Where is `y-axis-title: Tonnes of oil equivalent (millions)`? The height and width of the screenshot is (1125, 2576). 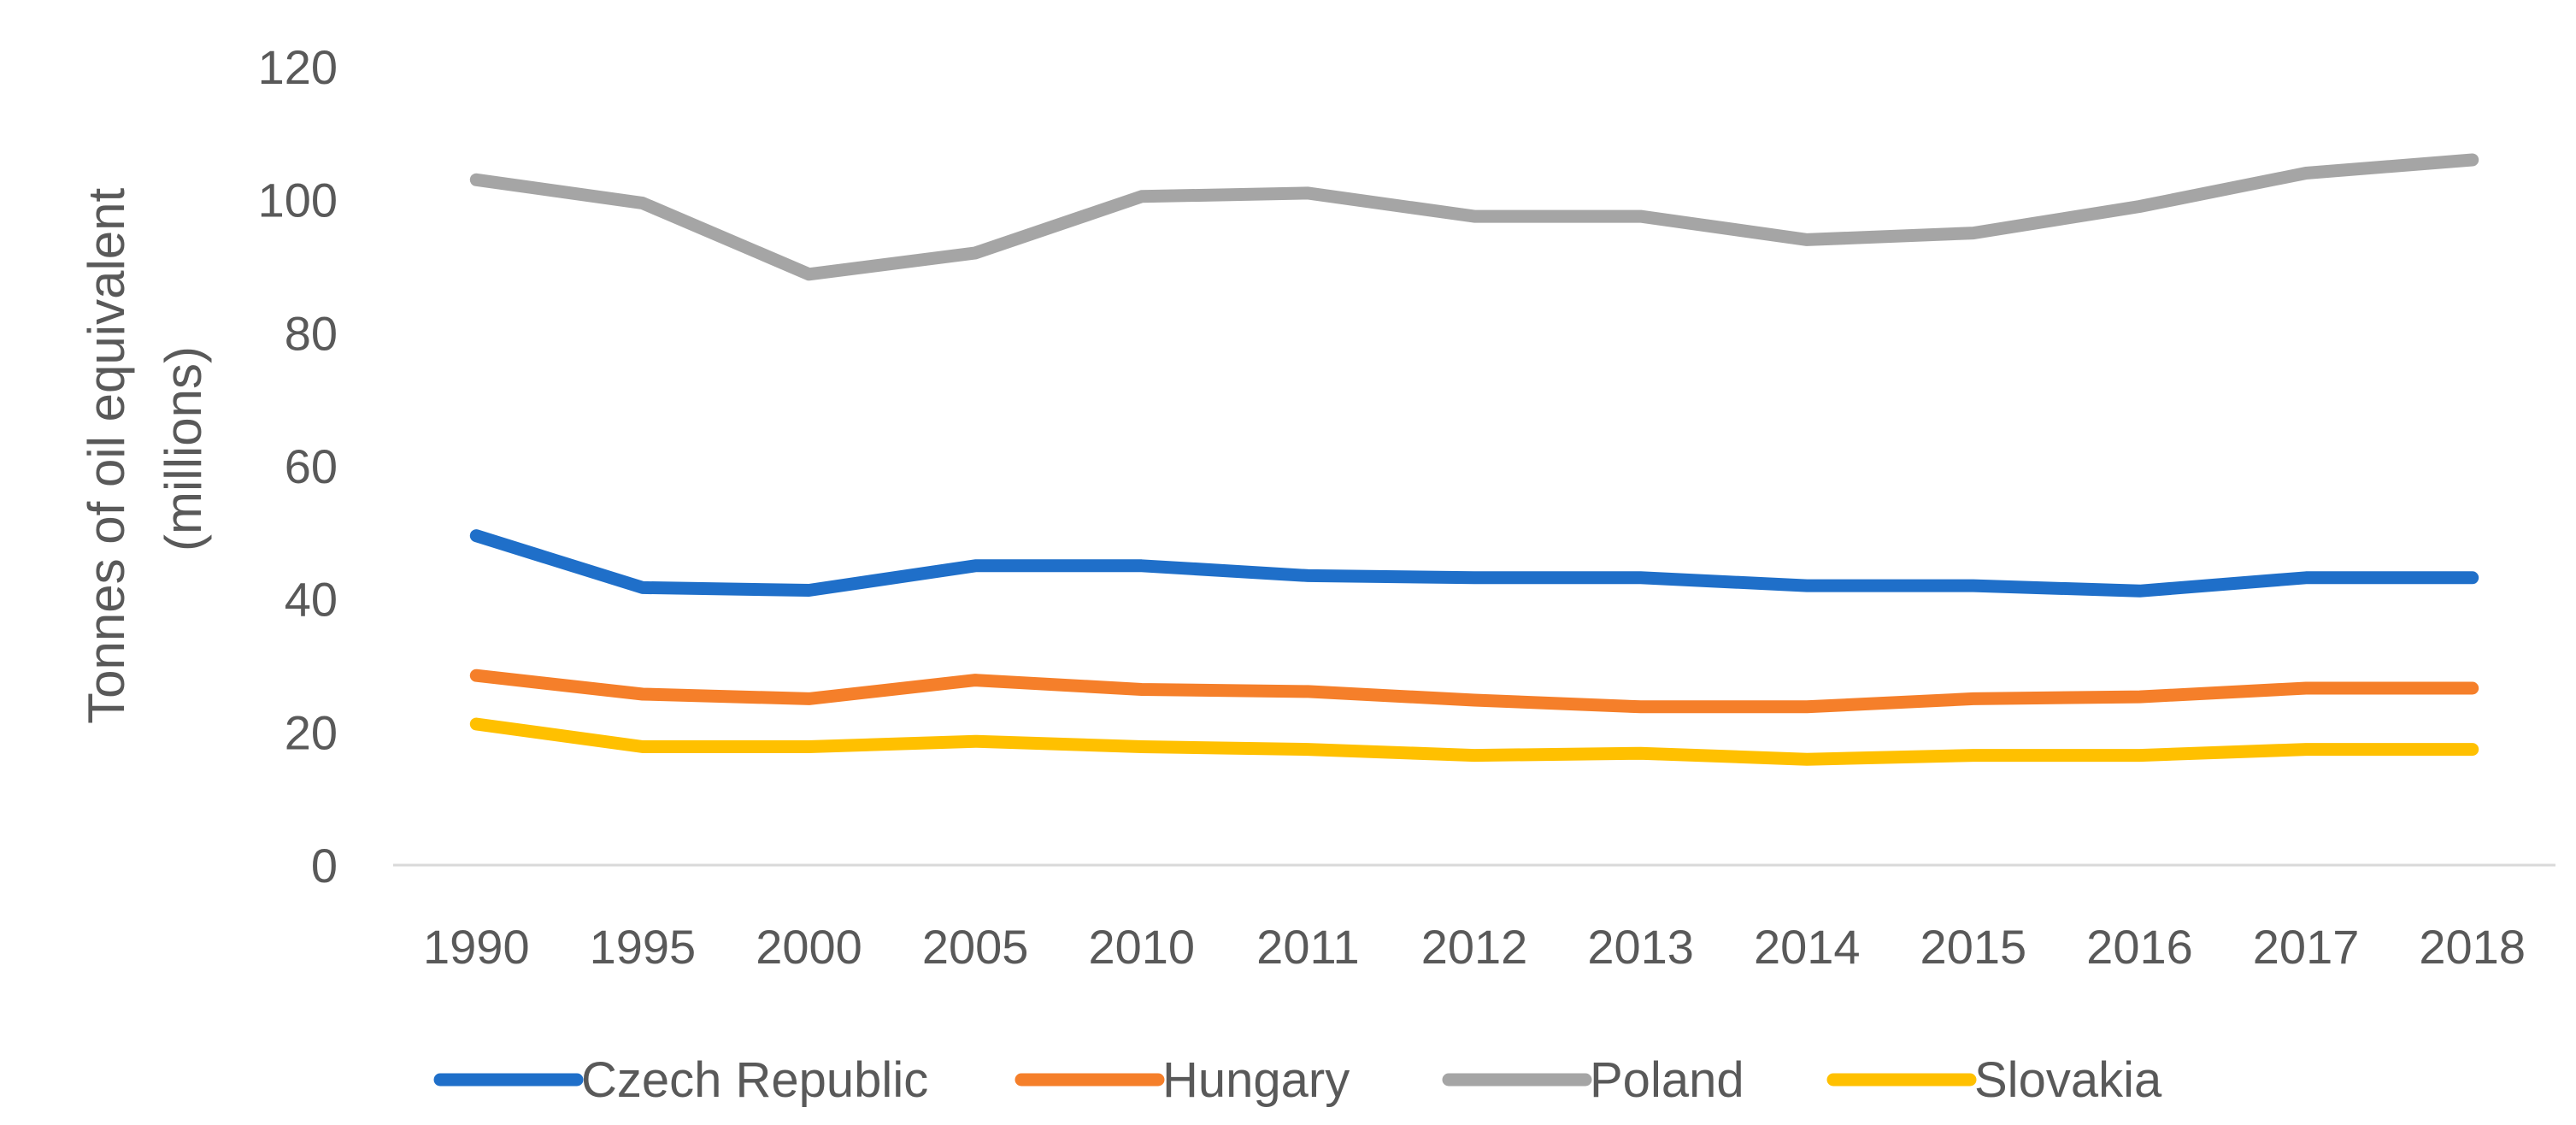 y-axis-title: Tonnes of oil equivalent (millions) is located at coordinates (145, 449).